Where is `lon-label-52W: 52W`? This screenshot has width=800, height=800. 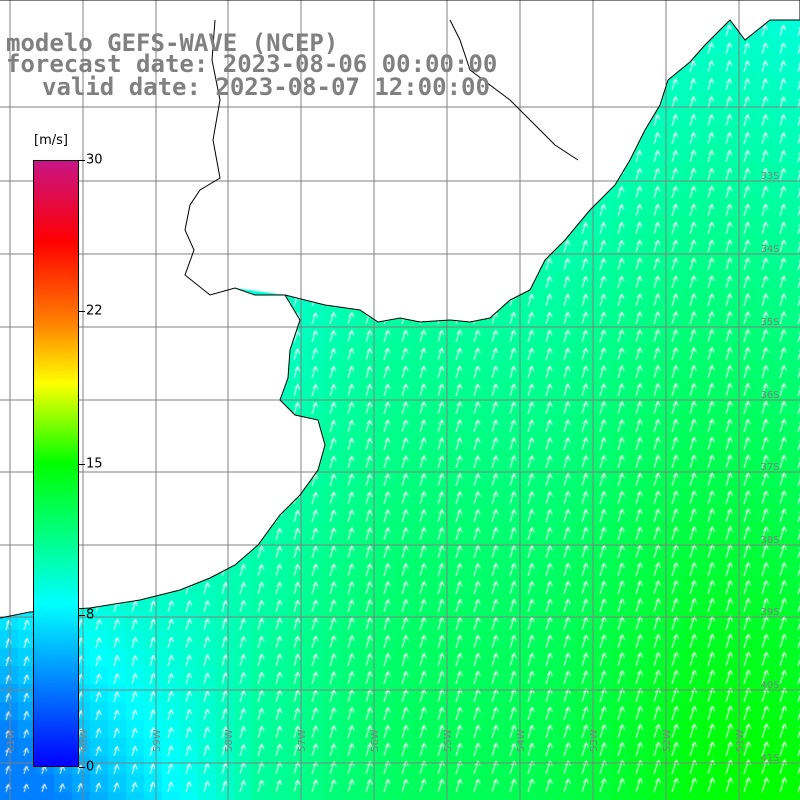
lon-label-52W: 52W is located at coordinates (667, 740).